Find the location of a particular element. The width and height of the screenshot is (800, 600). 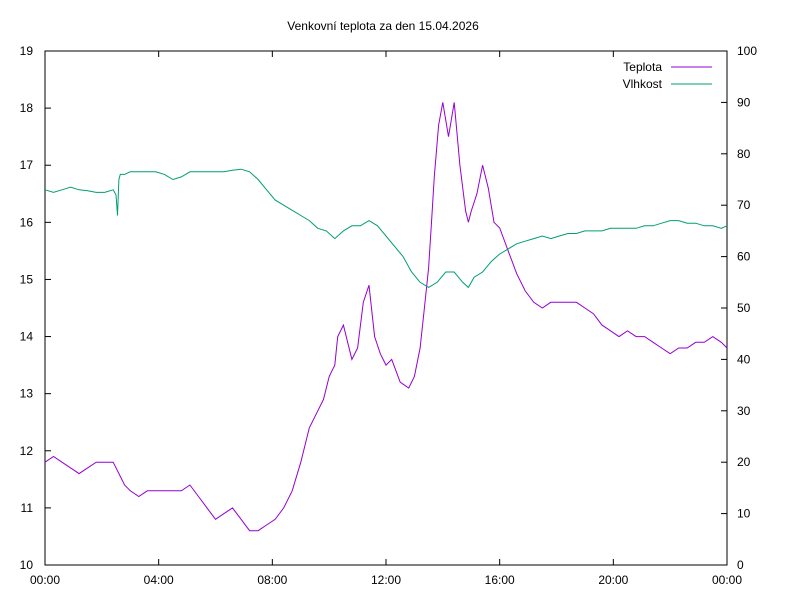

y2-tick-label: 30 is located at coordinates (744, 411).